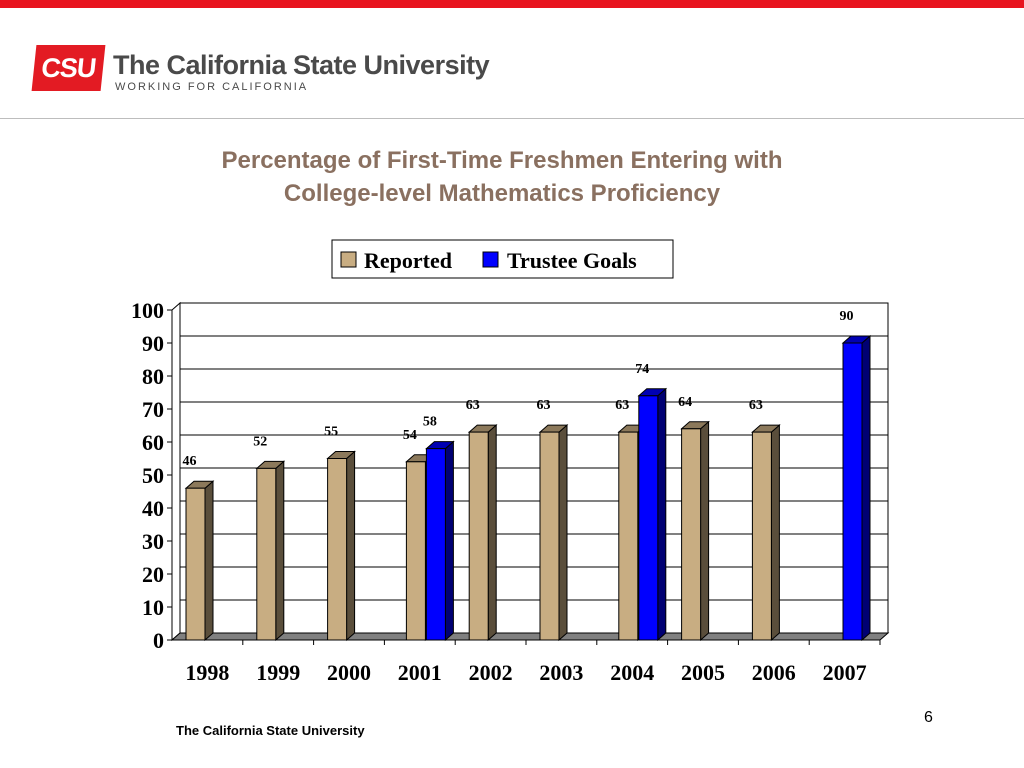 The image size is (1024, 768). Describe the element at coordinates (260, 441) in the screenshot. I see `data-label: 52` at that location.